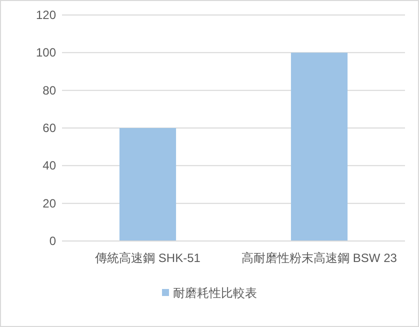 Image resolution: width=419 pixels, height=327 pixels. Describe the element at coordinates (215, 293) in the screenshot. I see `legend-label: 耐磨耗性比較表` at that location.